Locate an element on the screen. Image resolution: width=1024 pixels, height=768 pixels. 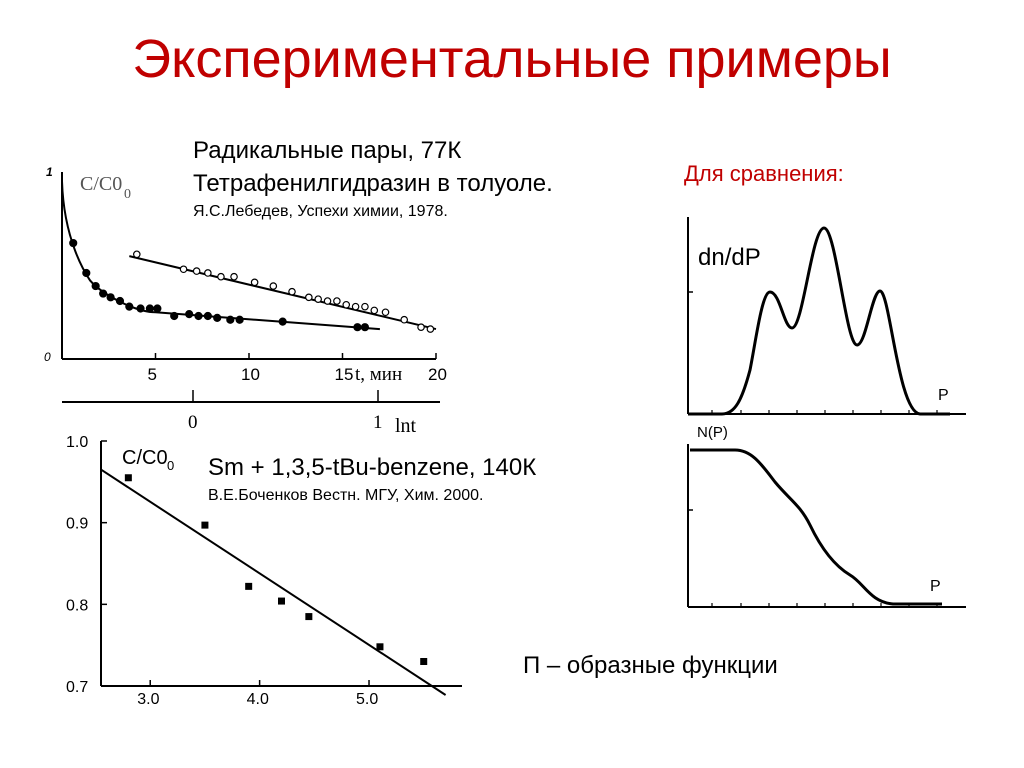
slide-title: Экспериментальные примеры is located at coordinates (512, 59).